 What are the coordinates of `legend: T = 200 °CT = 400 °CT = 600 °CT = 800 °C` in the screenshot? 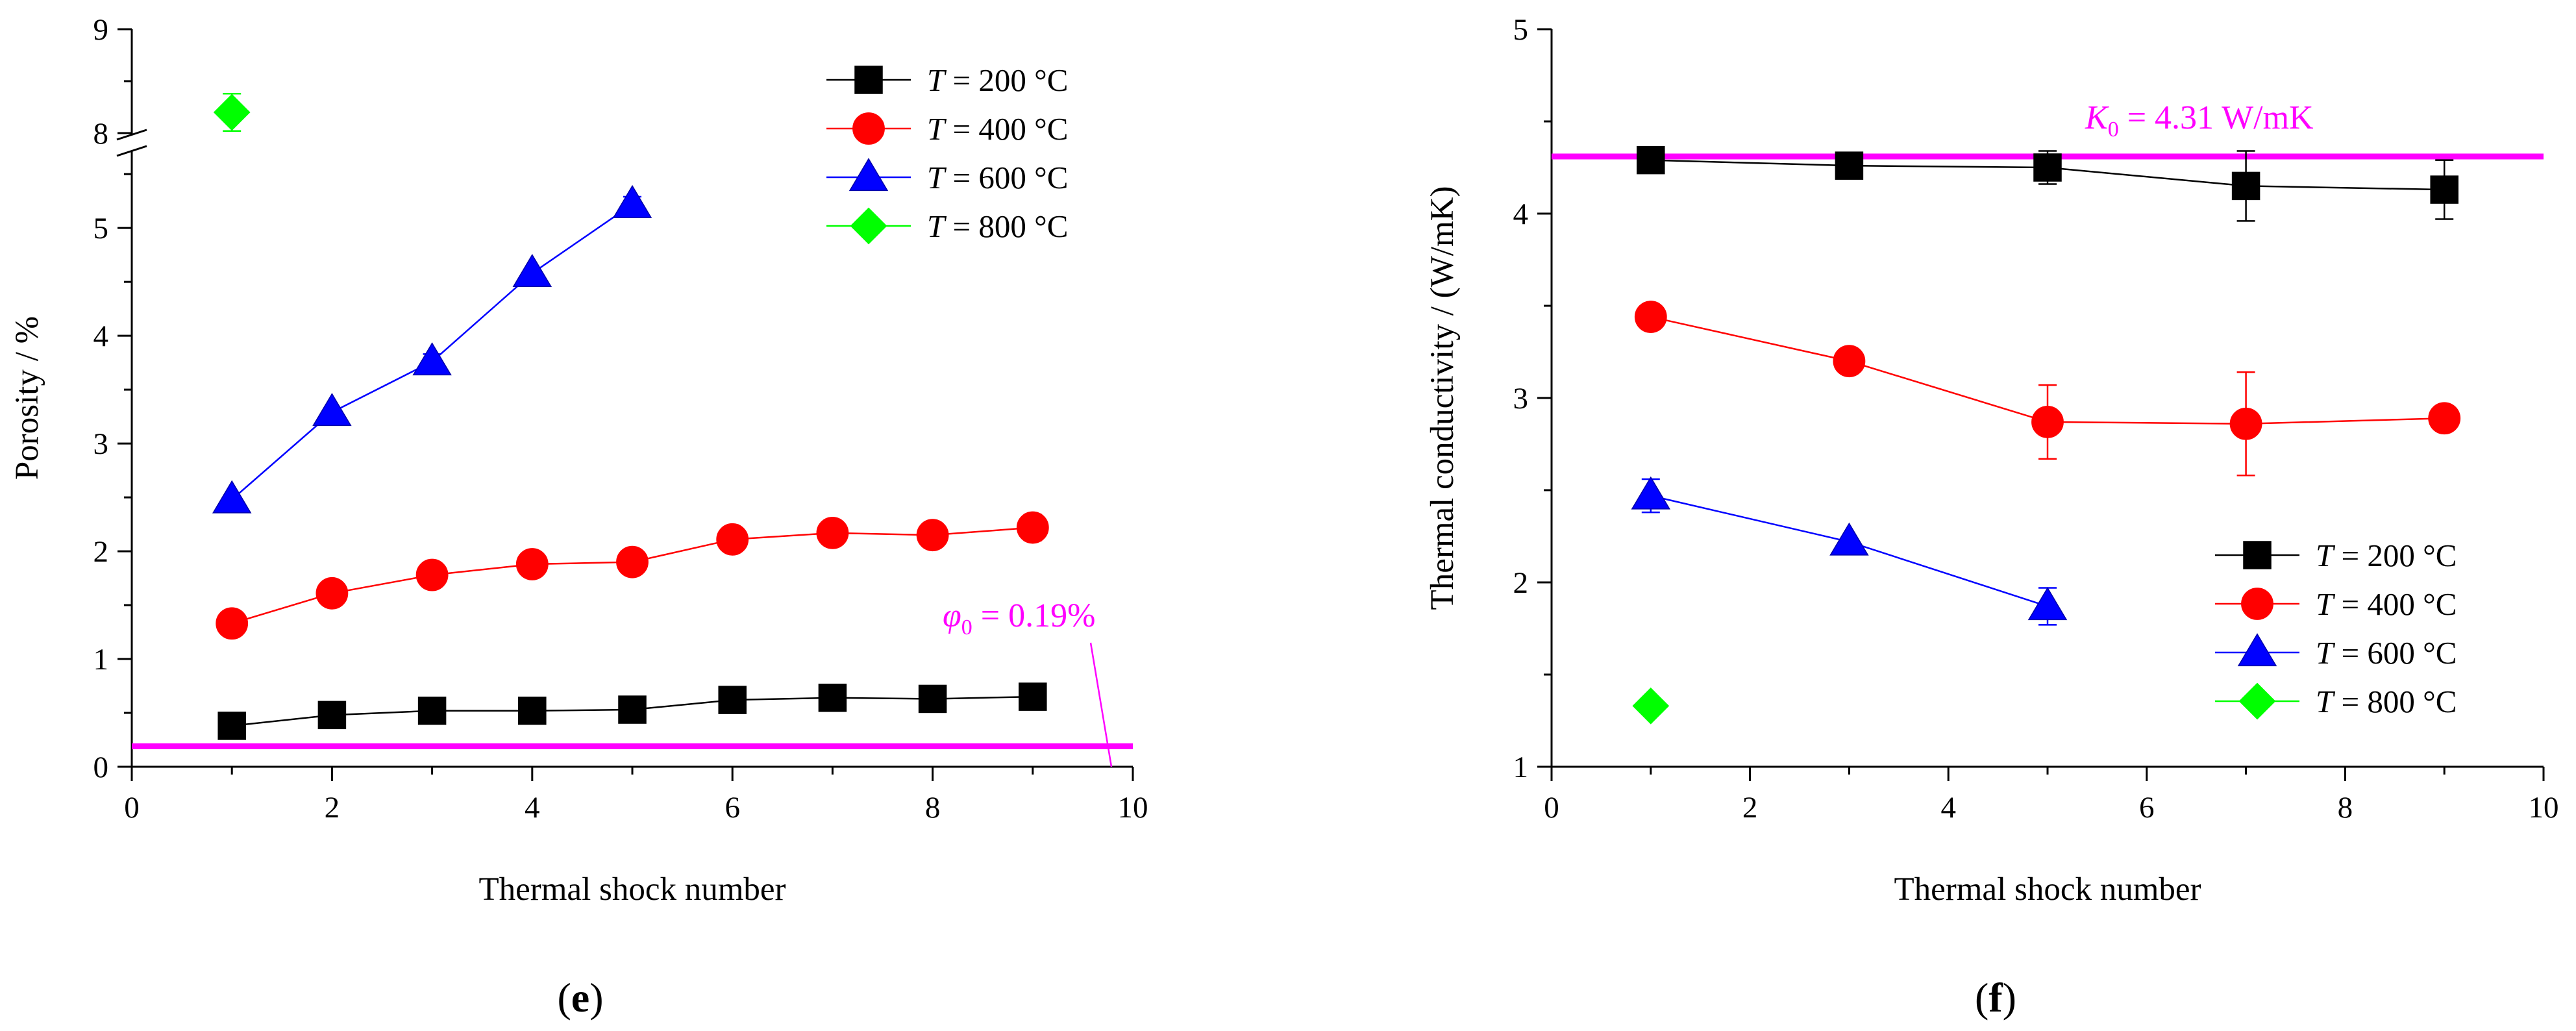 It's located at (947, 153).